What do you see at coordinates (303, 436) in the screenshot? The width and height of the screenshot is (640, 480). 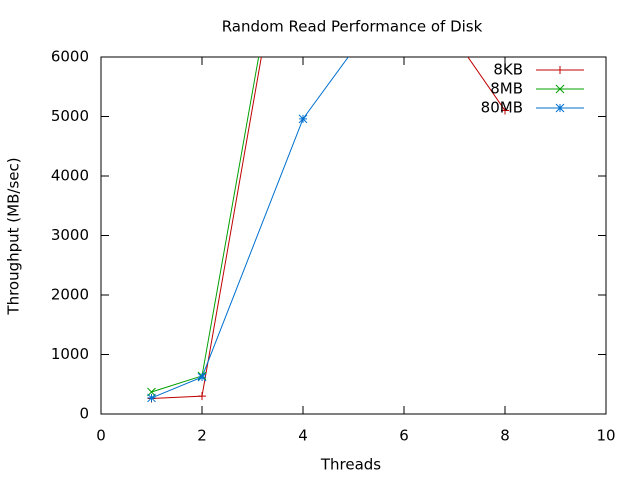 I see `x-tick-label: 4` at bounding box center [303, 436].